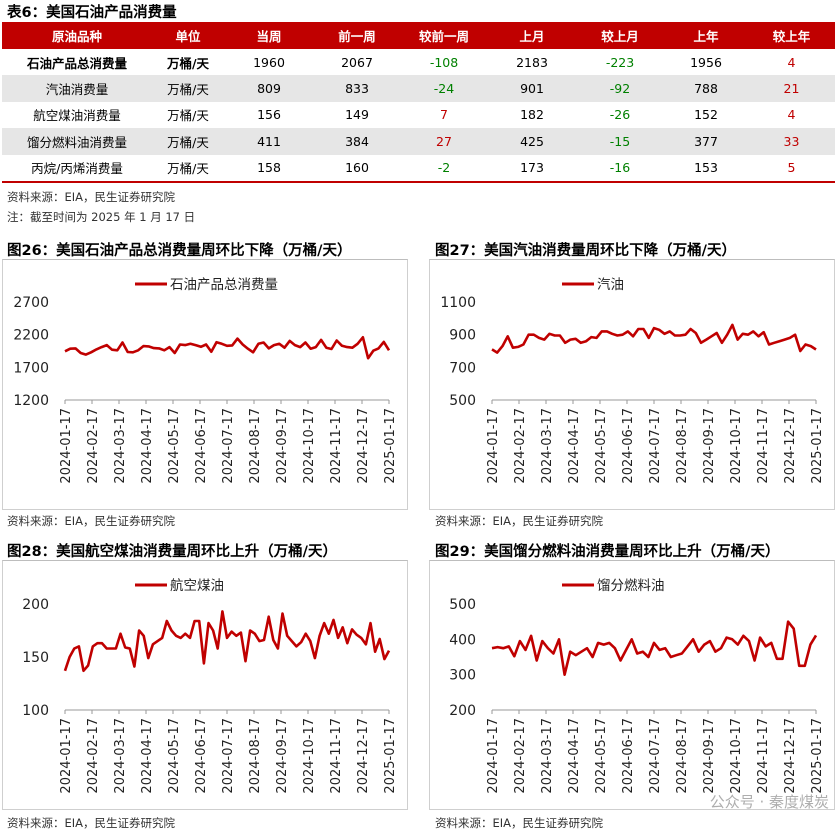 Image resolution: width=837 pixels, height=838 pixels. What do you see at coordinates (31, 401) in the screenshot?
I see `y-tick-label: 1200` at bounding box center [31, 401].